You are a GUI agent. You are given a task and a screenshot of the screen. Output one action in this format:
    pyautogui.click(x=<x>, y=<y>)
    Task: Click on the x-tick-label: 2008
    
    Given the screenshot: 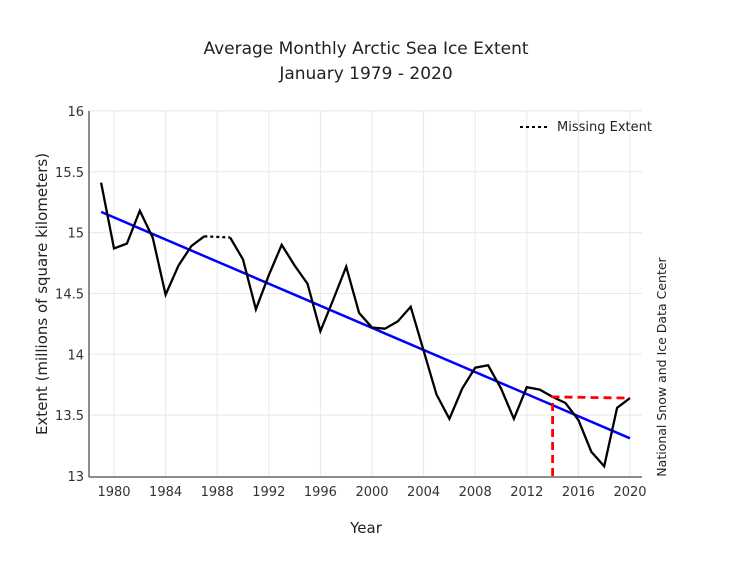 What is the action you would take?
    pyautogui.click(x=475, y=492)
    